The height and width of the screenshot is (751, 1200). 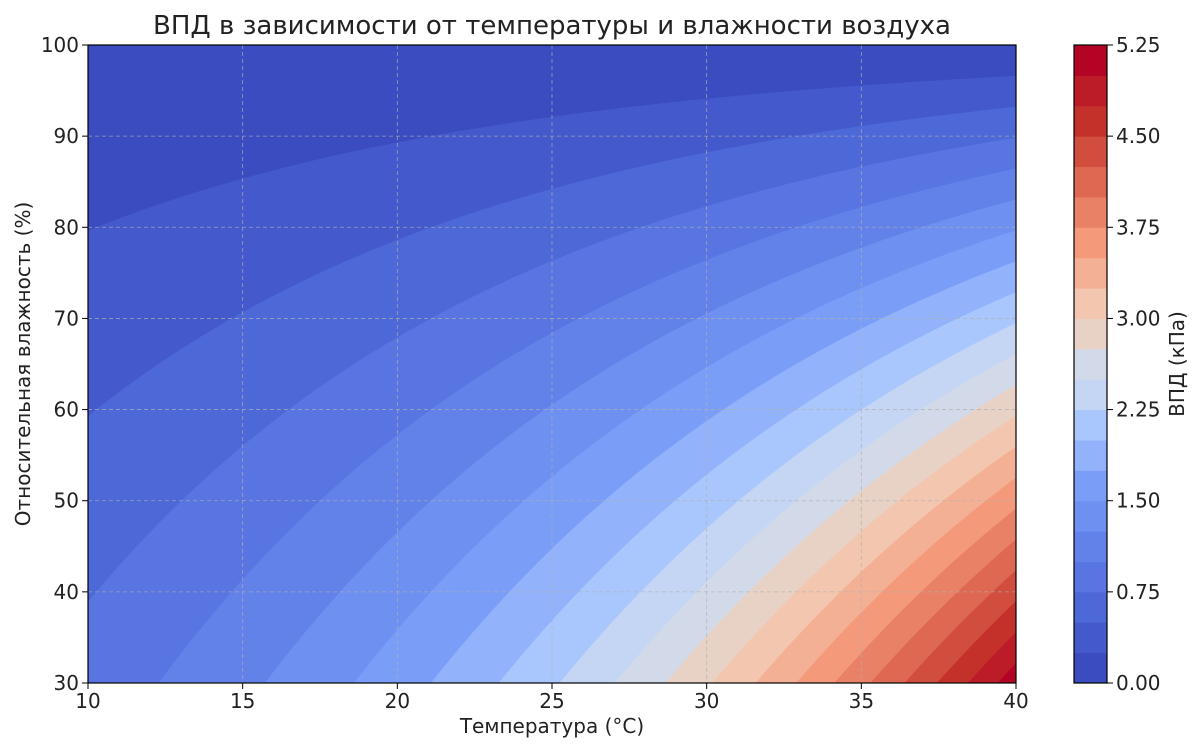 I want to click on colorbar-tick-label: 1.50, so click(x=1138, y=501).